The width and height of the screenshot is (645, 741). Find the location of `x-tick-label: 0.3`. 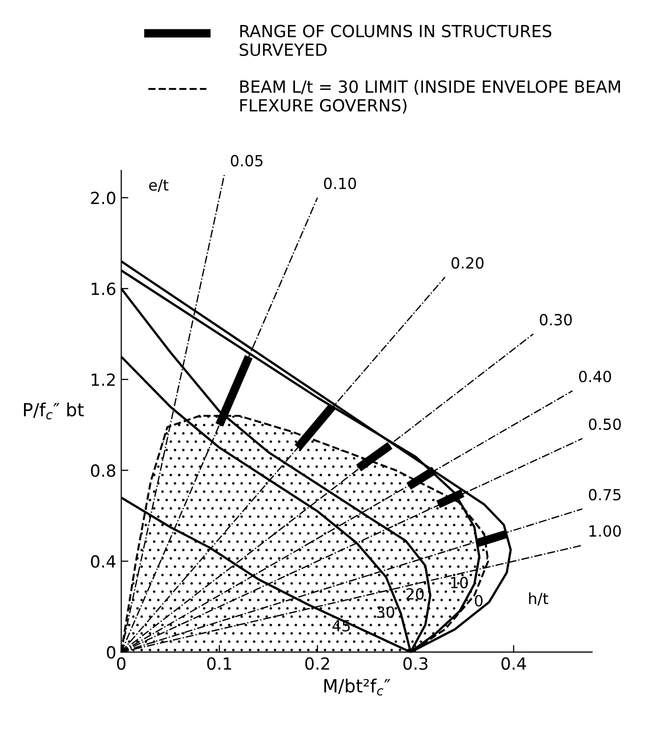

x-tick-label: 0.3 is located at coordinates (415, 663).